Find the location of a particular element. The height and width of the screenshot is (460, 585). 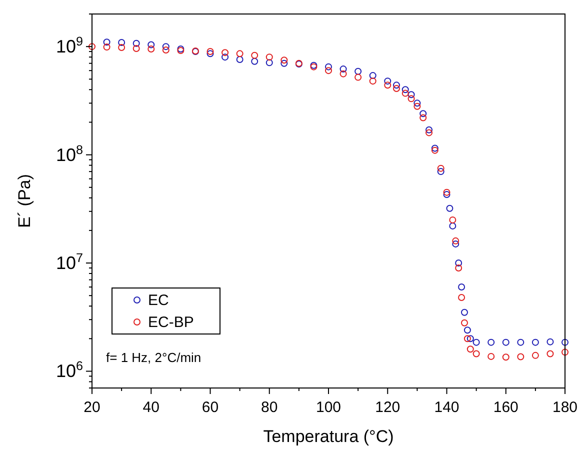

annotation: f= 1 Hz, 2°C/min is located at coordinates (154, 357).